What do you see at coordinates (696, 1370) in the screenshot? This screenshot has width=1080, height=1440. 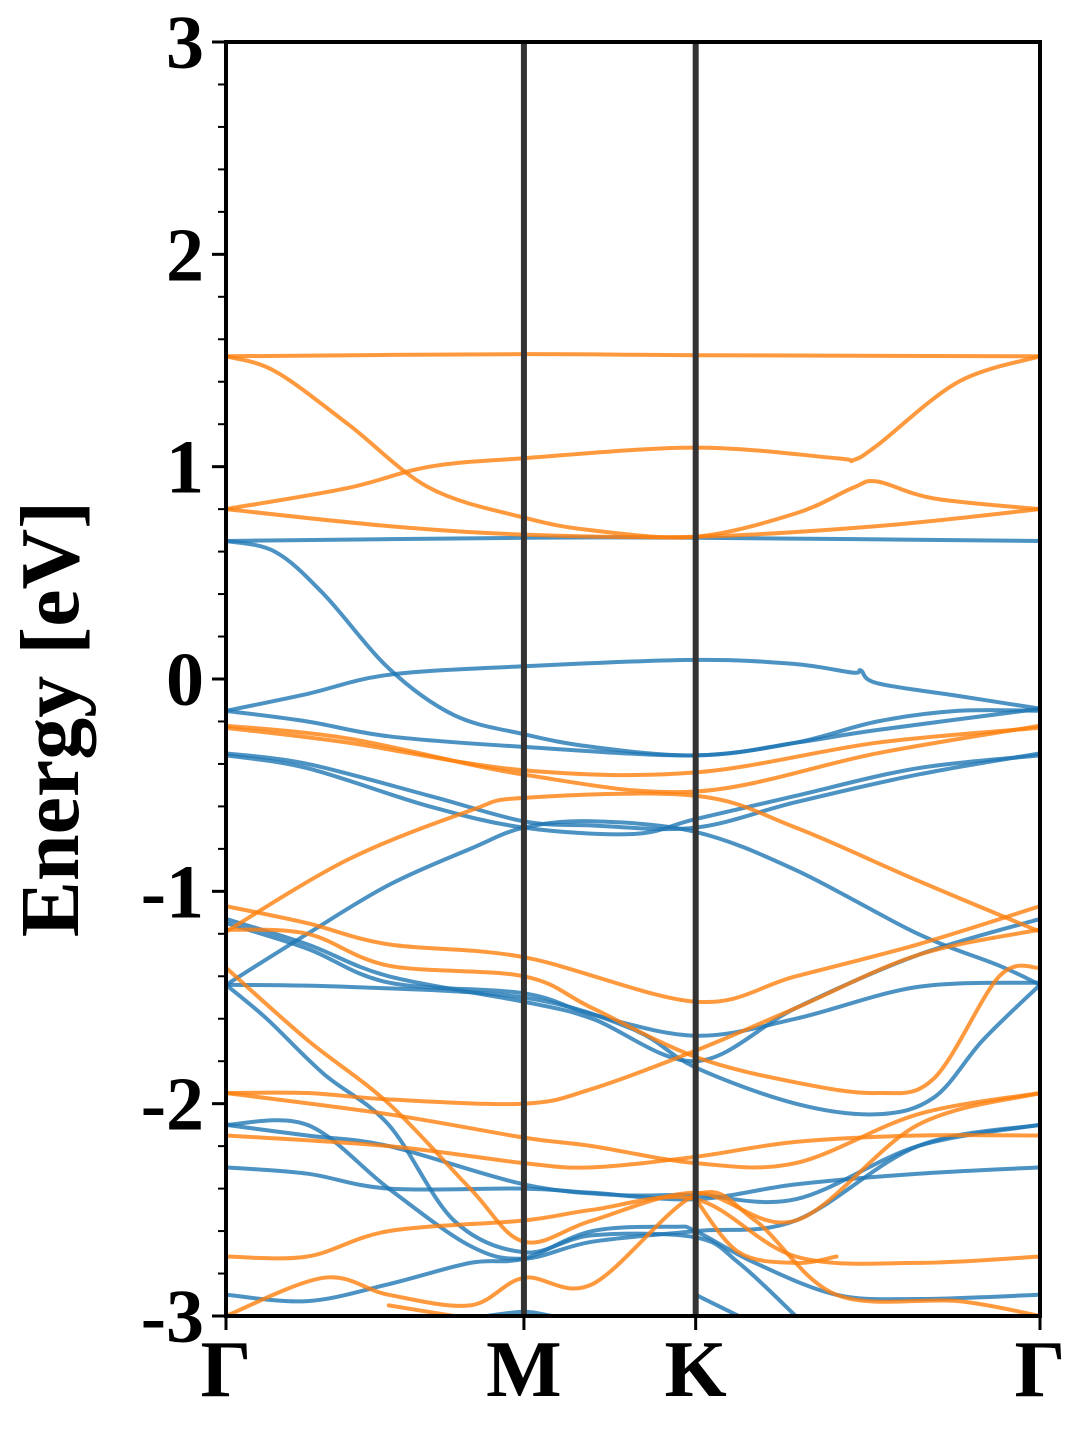 I see `x-tick-label: K` at bounding box center [696, 1370].